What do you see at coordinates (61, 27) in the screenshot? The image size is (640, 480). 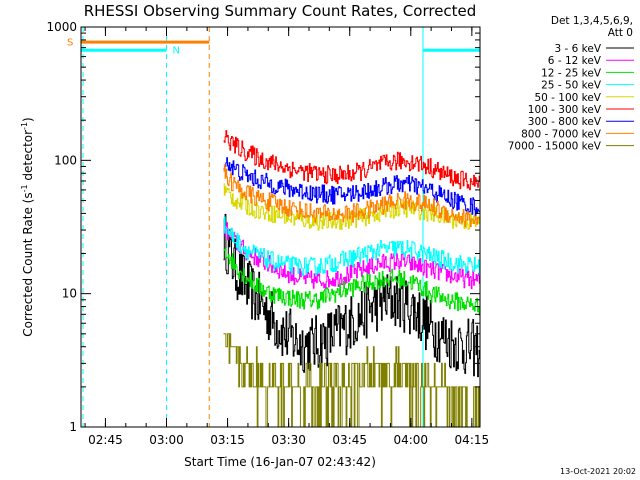 I see `y-tick-label: 1000` at bounding box center [61, 27].